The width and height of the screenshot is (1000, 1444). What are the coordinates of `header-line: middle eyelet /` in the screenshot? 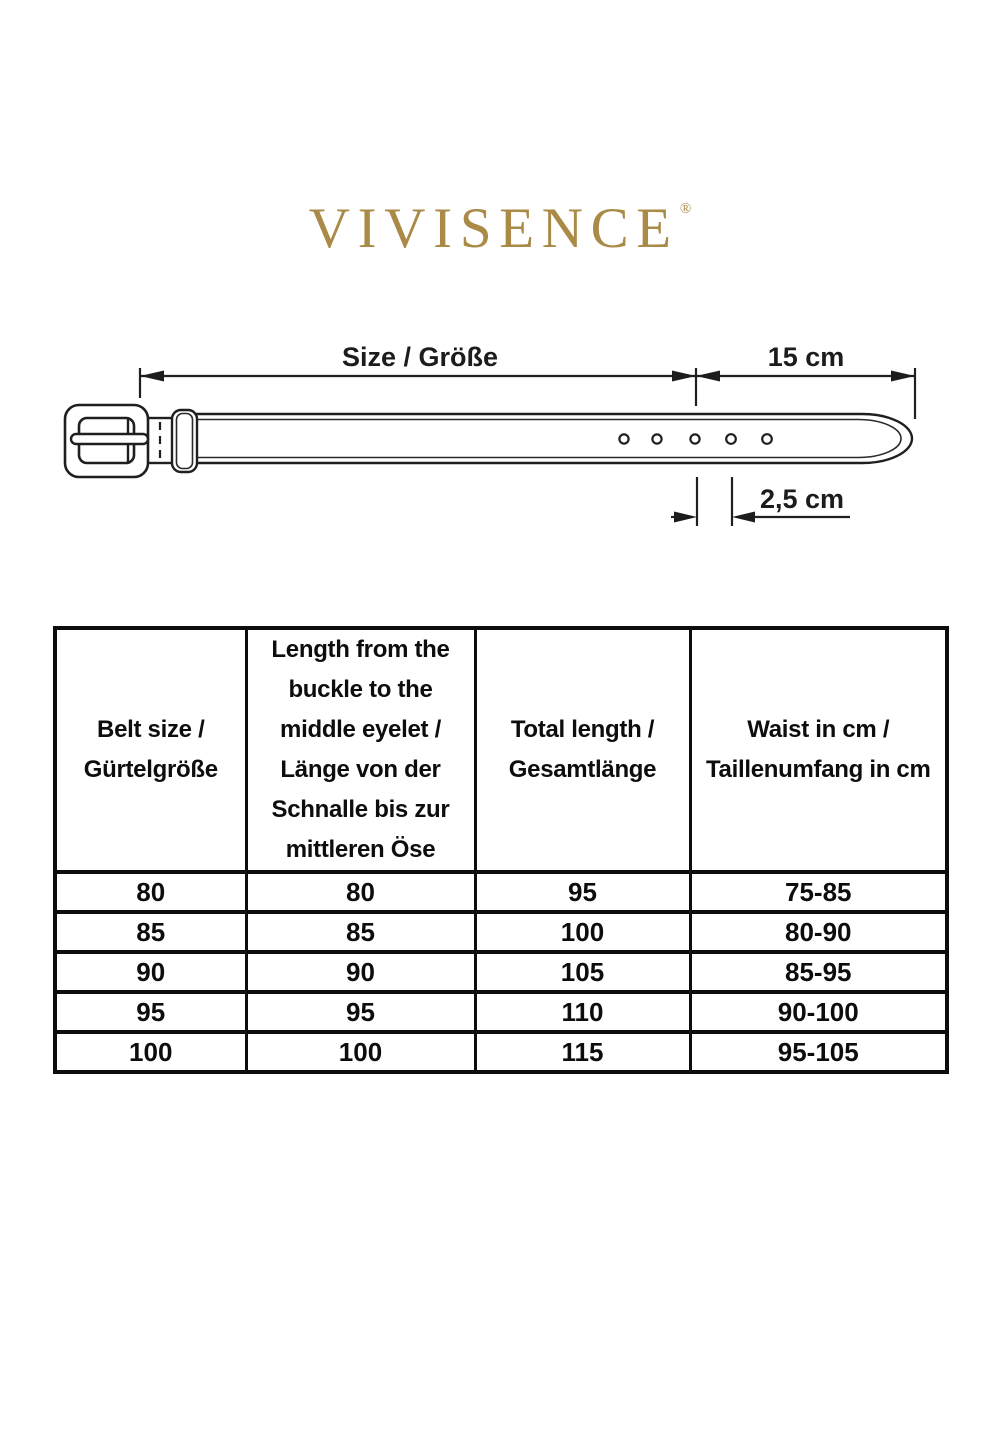 It's located at (360, 729).